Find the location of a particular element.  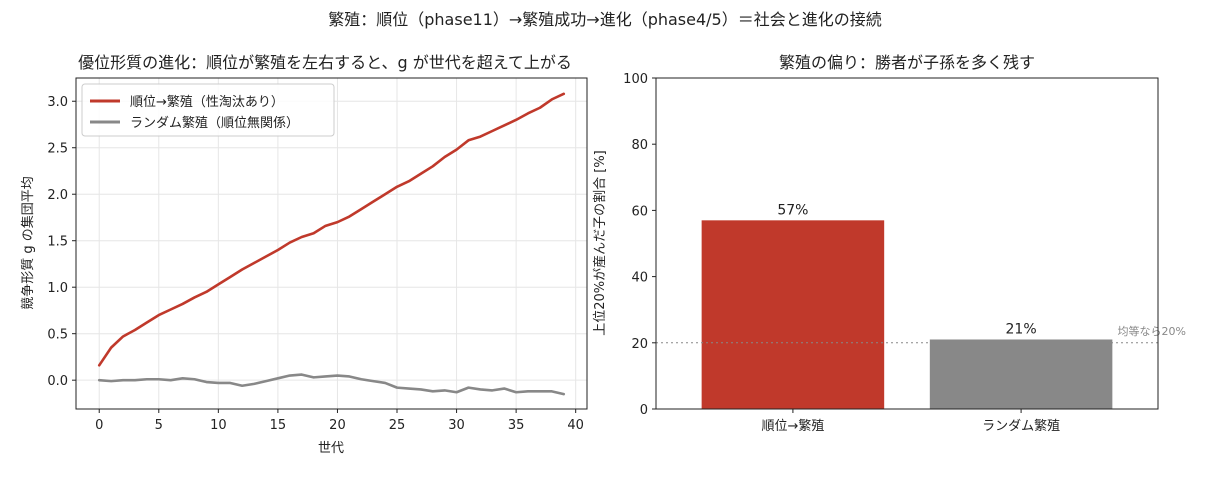

x-tick-label: 順位→繁殖 is located at coordinates (792, 426).